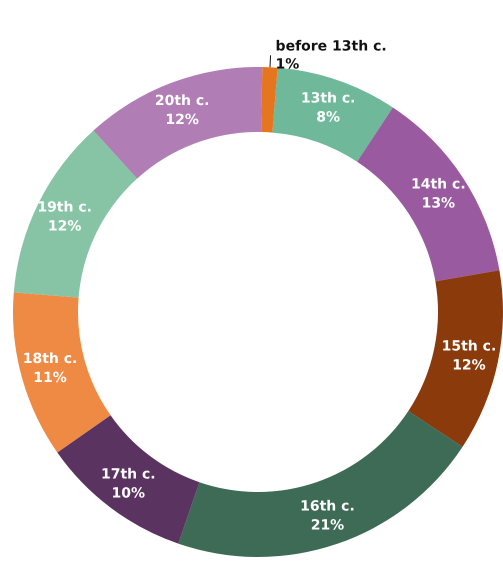 Image resolution: width=503 pixels, height=566 pixels. What do you see at coordinates (331, 46) in the screenshot?
I see `slice-label: before 13th c.` at bounding box center [331, 46].